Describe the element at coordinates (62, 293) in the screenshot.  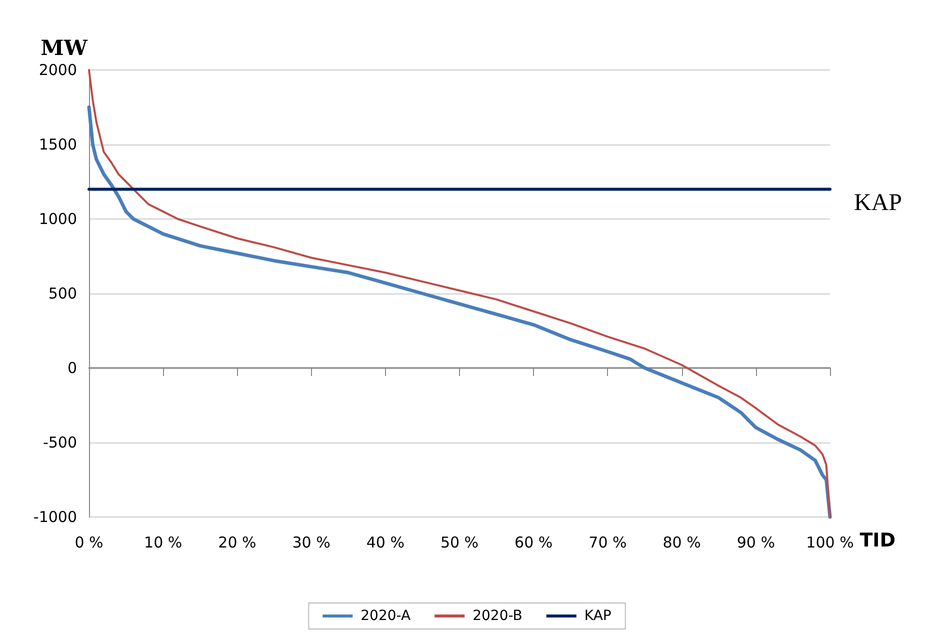
I see `y-tick-label: 500` at that location.